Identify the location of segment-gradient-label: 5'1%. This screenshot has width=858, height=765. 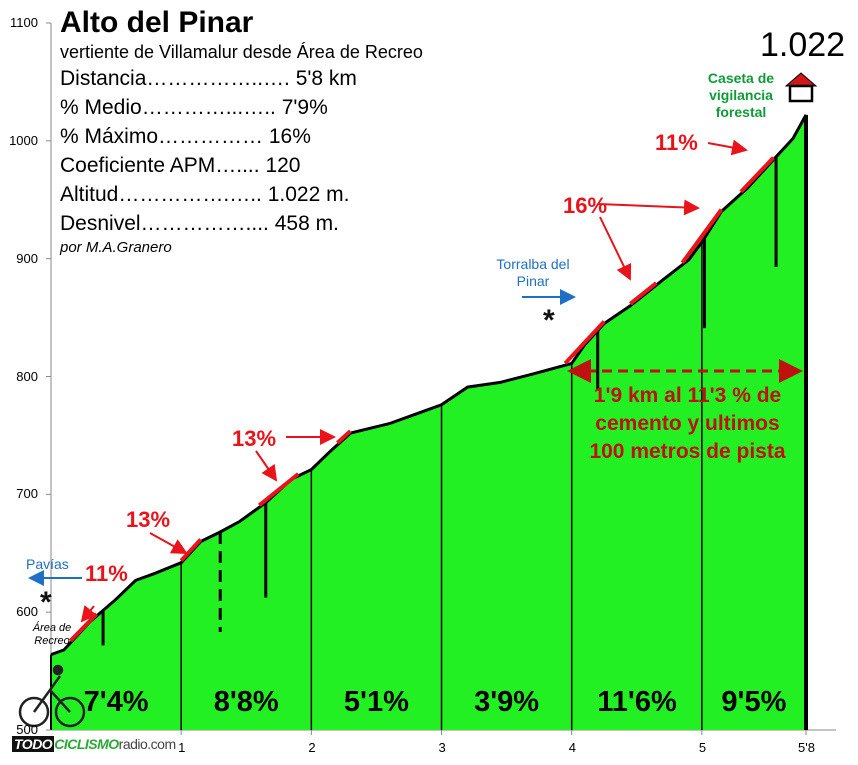
(376, 702).